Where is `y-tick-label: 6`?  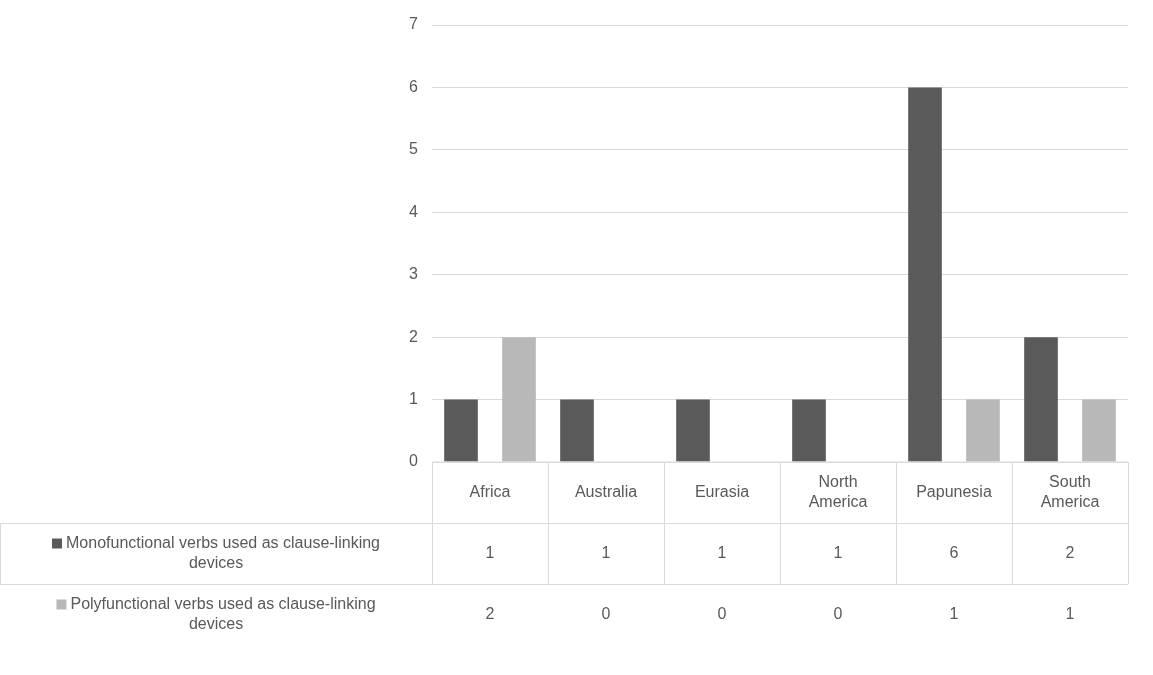 y-tick-label: 6 is located at coordinates (414, 86).